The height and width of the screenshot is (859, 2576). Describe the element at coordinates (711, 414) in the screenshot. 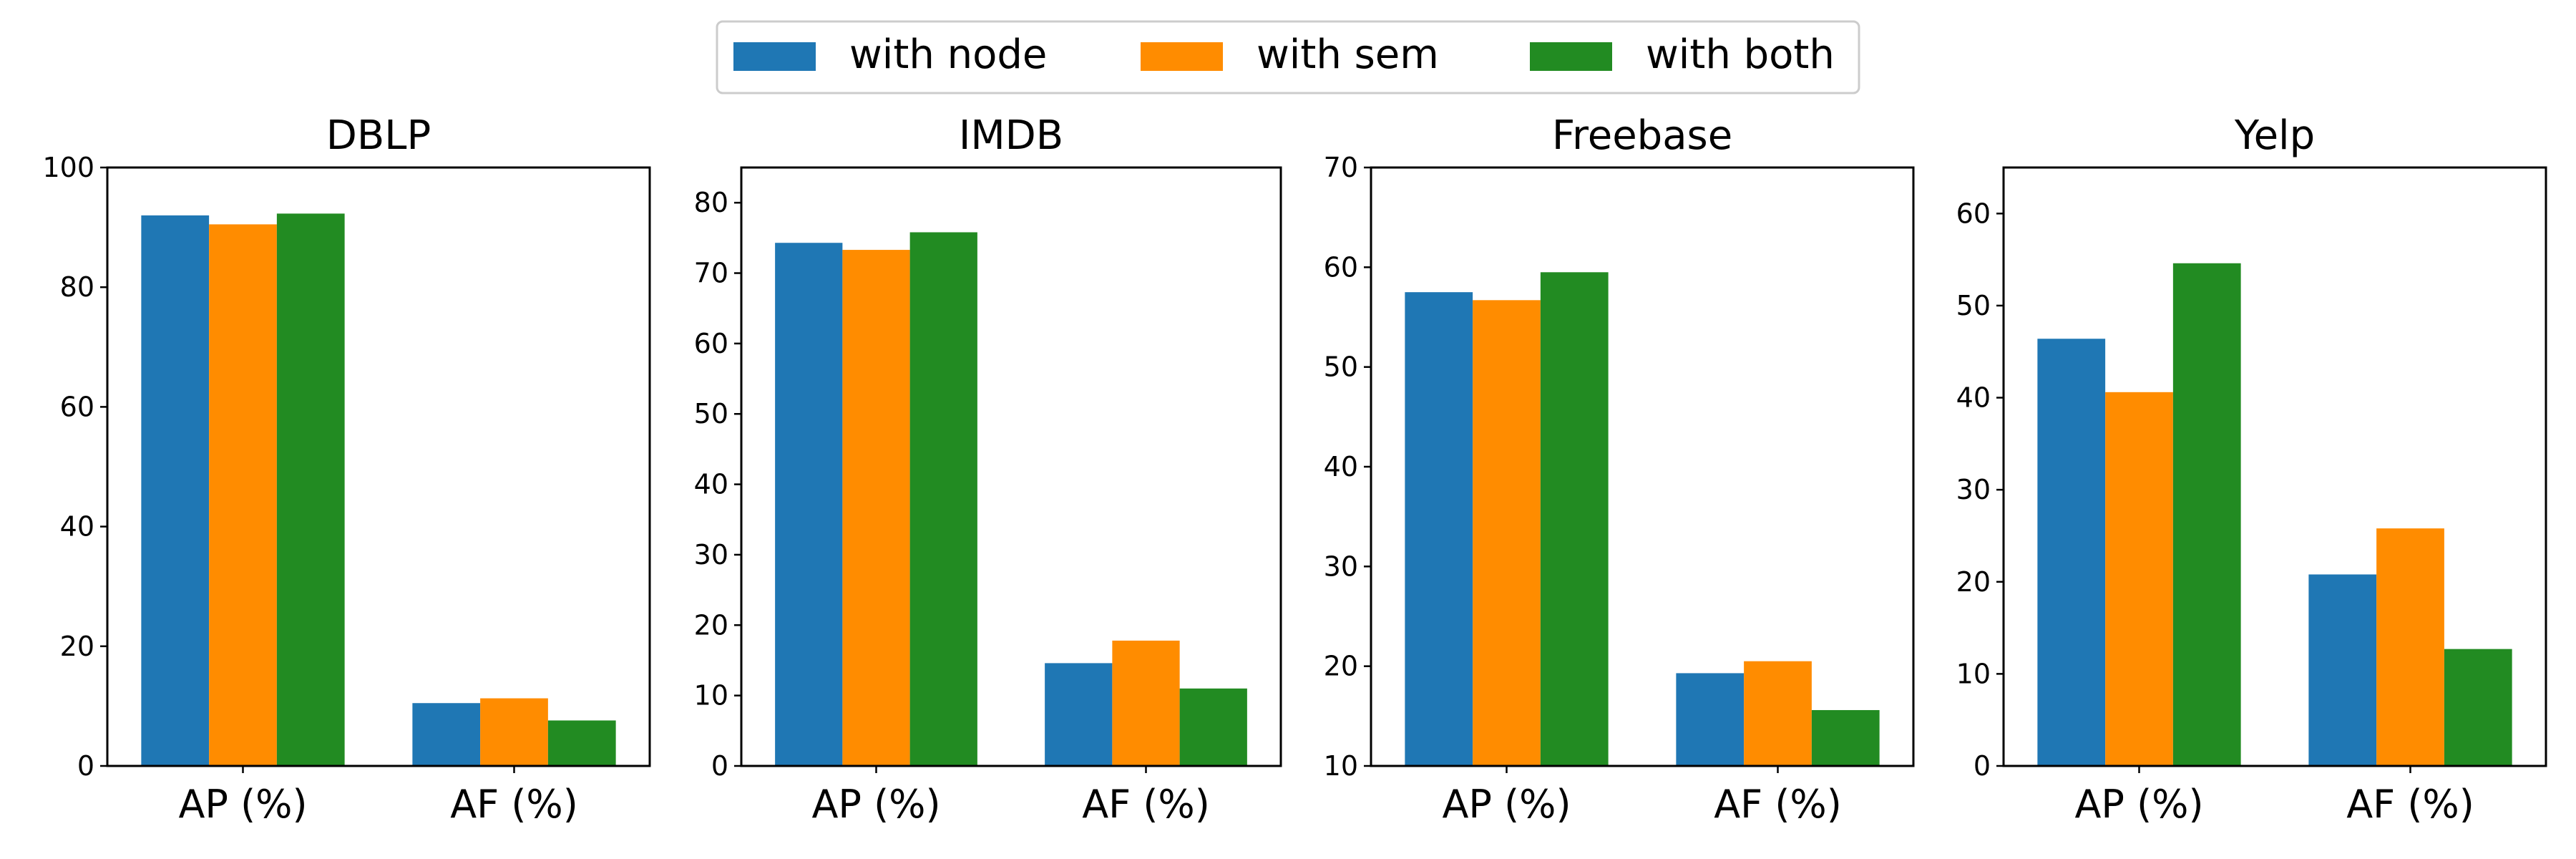

I see `y-tick-label-imdb-50: 50` at that location.